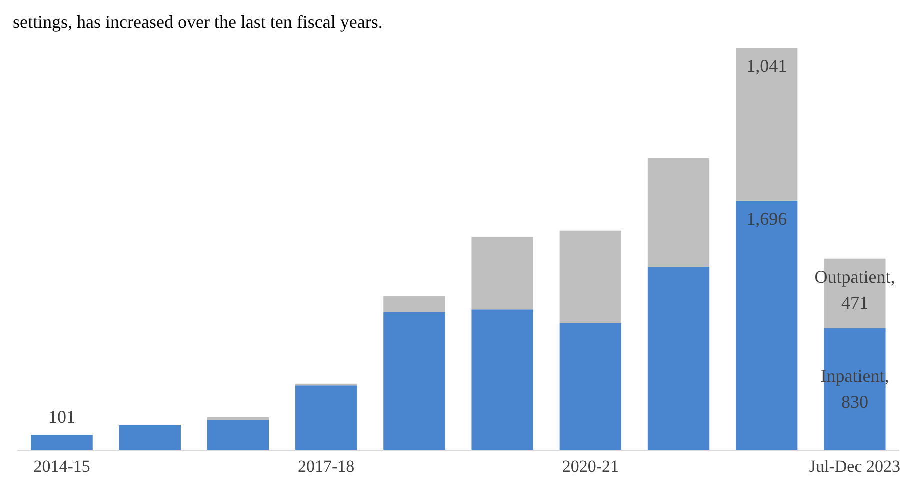  I want to click on data-label: 1,041, so click(767, 66).